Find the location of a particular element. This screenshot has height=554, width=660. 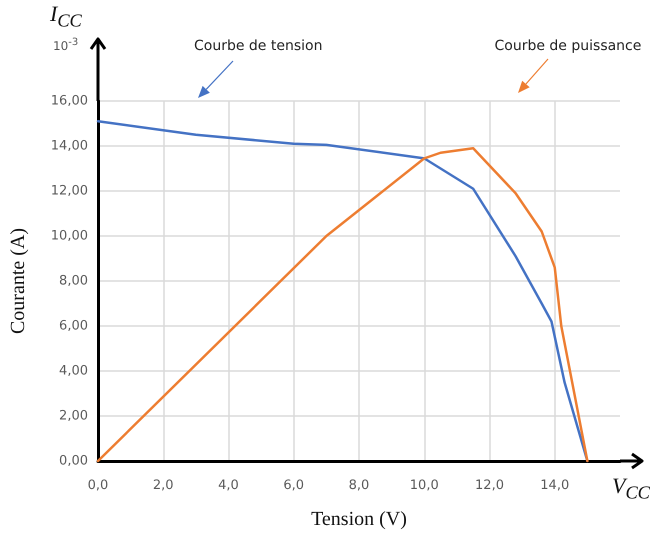

y-tick-label: 16,00 is located at coordinates (69, 101).